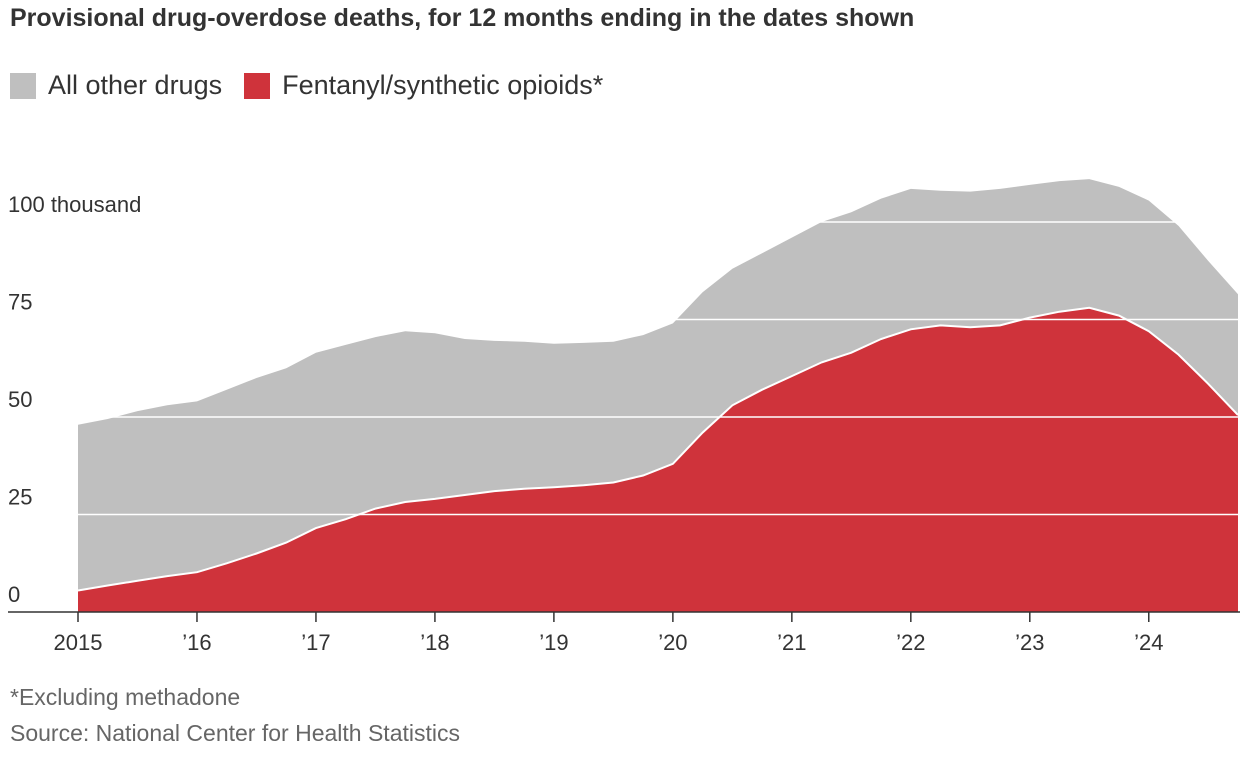 This screenshot has height=758, width=1250. I want to click on legend-swatch-other, so click(23, 85).